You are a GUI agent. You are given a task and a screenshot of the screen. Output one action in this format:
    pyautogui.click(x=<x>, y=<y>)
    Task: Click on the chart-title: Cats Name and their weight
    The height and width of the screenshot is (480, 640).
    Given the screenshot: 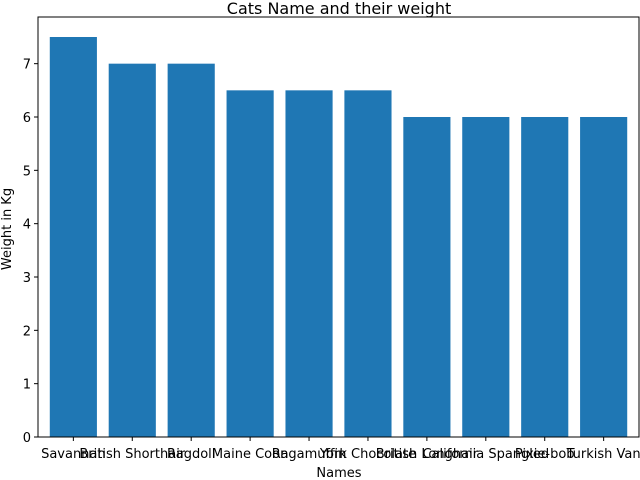 What is the action you would take?
    pyautogui.click(x=339, y=9)
    